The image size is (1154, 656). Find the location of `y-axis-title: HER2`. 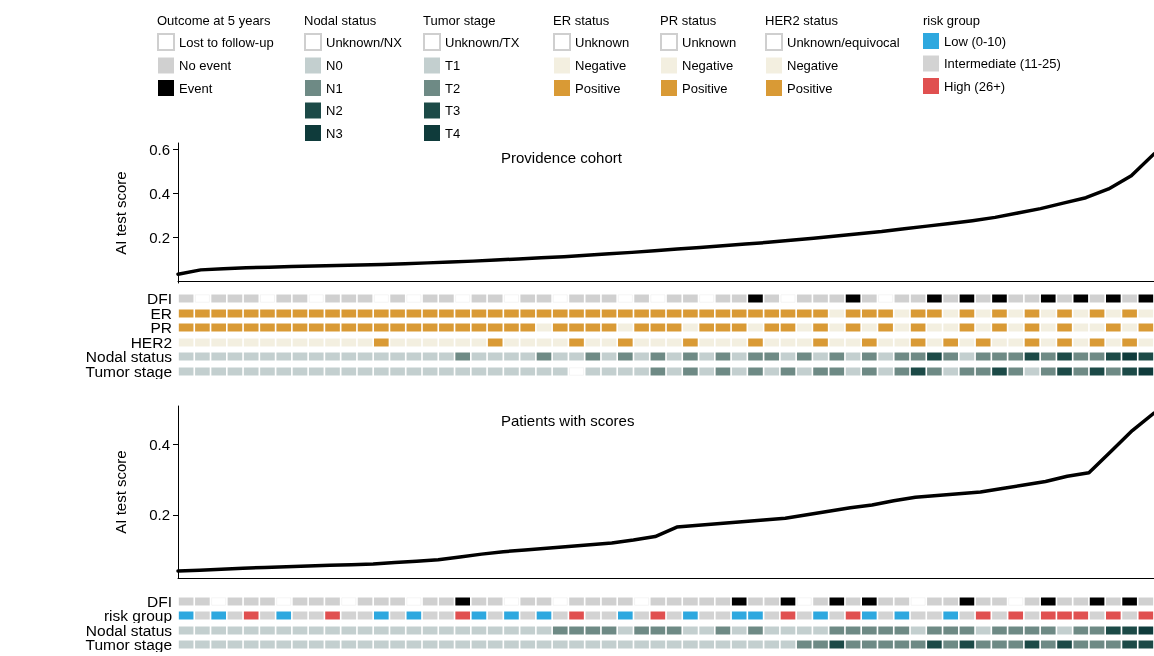

y-axis-title: HER2 is located at coordinates (151, 341).